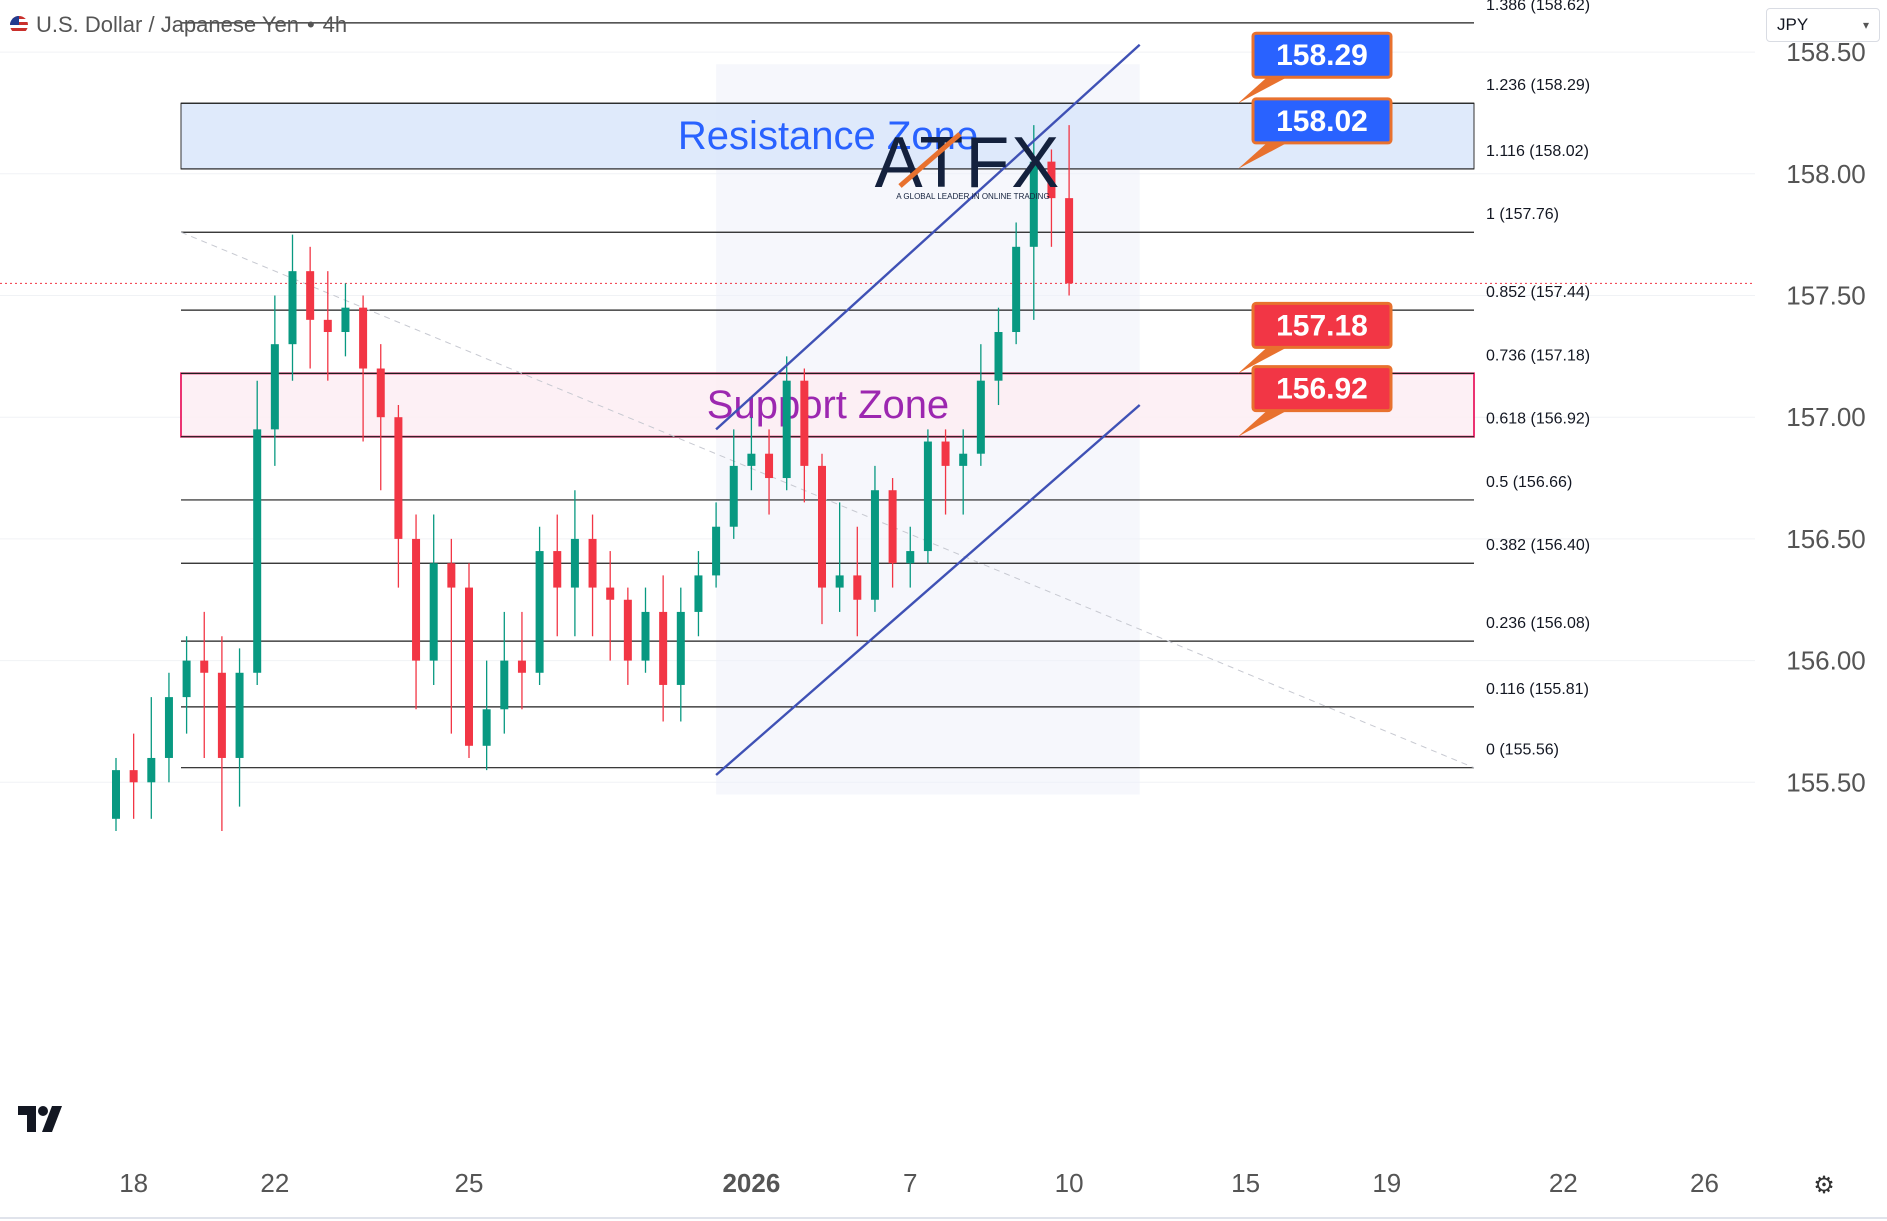 This screenshot has height=1221, width=1887. I want to click on callout-label: 157.18, so click(1322, 325).